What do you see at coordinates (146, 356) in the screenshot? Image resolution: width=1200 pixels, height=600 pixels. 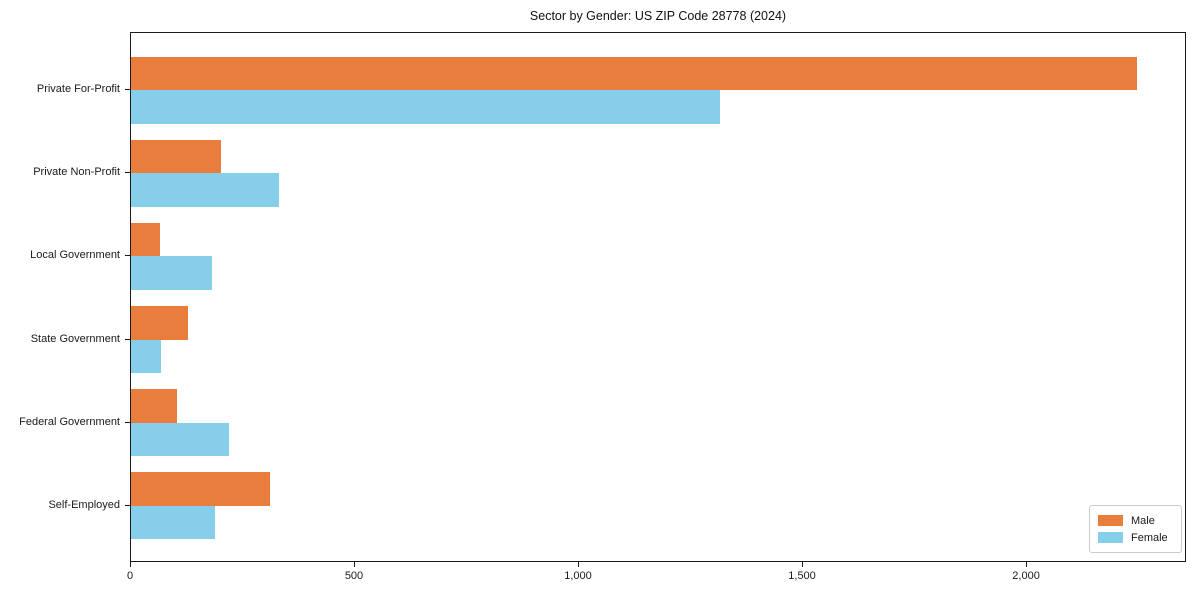 I see `bar-female-state-government` at bounding box center [146, 356].